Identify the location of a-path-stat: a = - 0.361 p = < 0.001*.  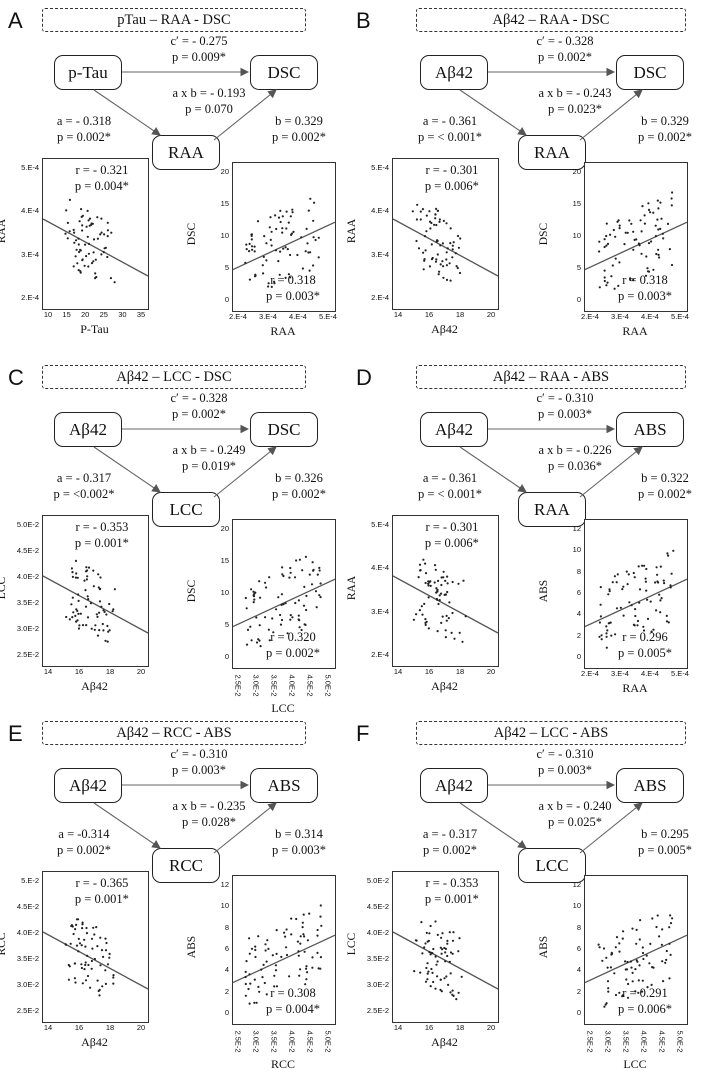
(450, 486).